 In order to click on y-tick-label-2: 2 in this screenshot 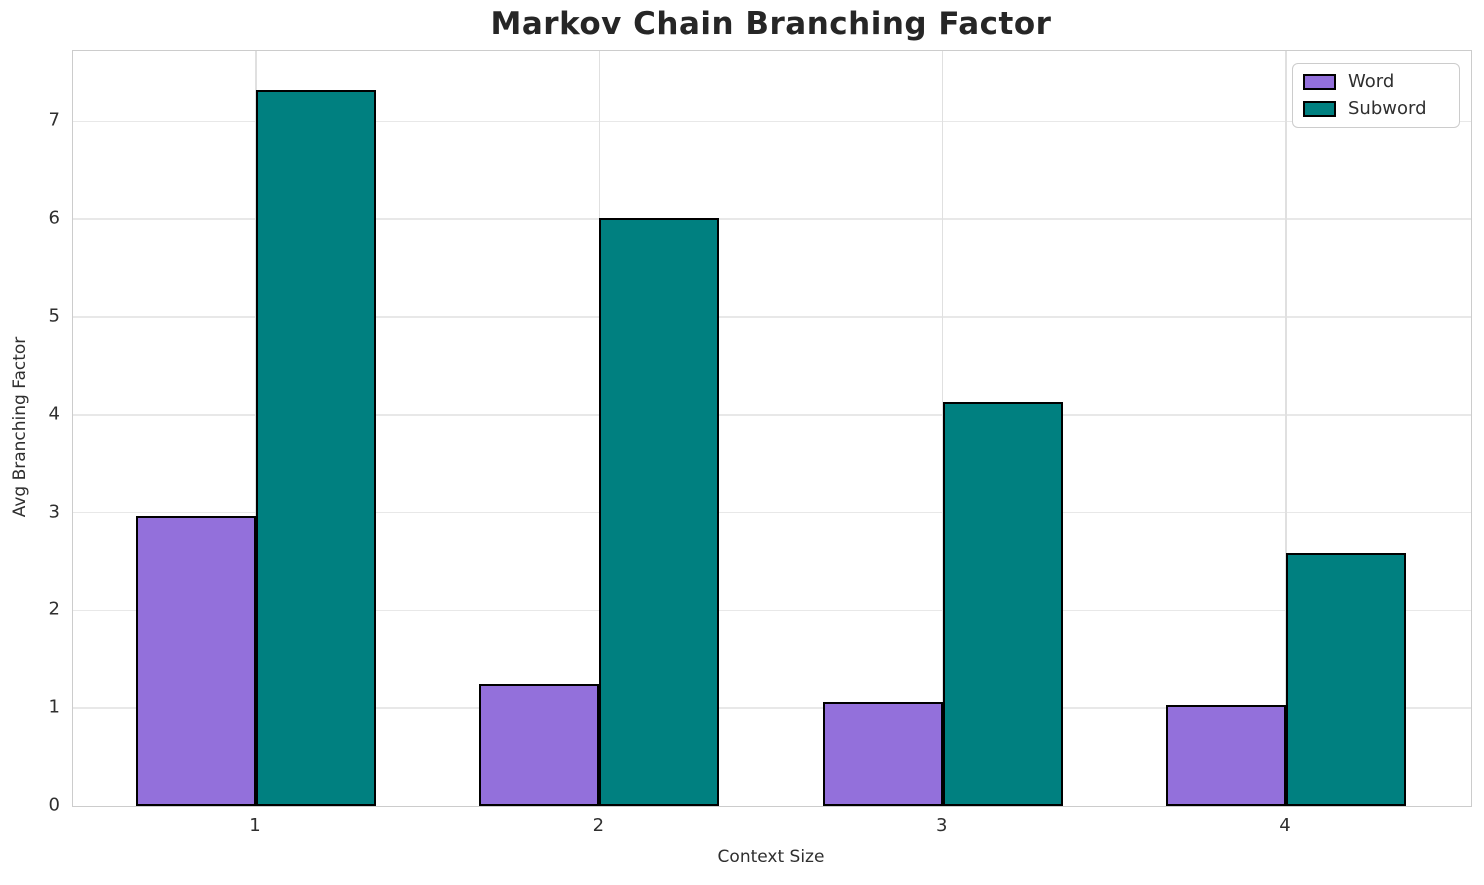, I will do `click(54, 609)`.